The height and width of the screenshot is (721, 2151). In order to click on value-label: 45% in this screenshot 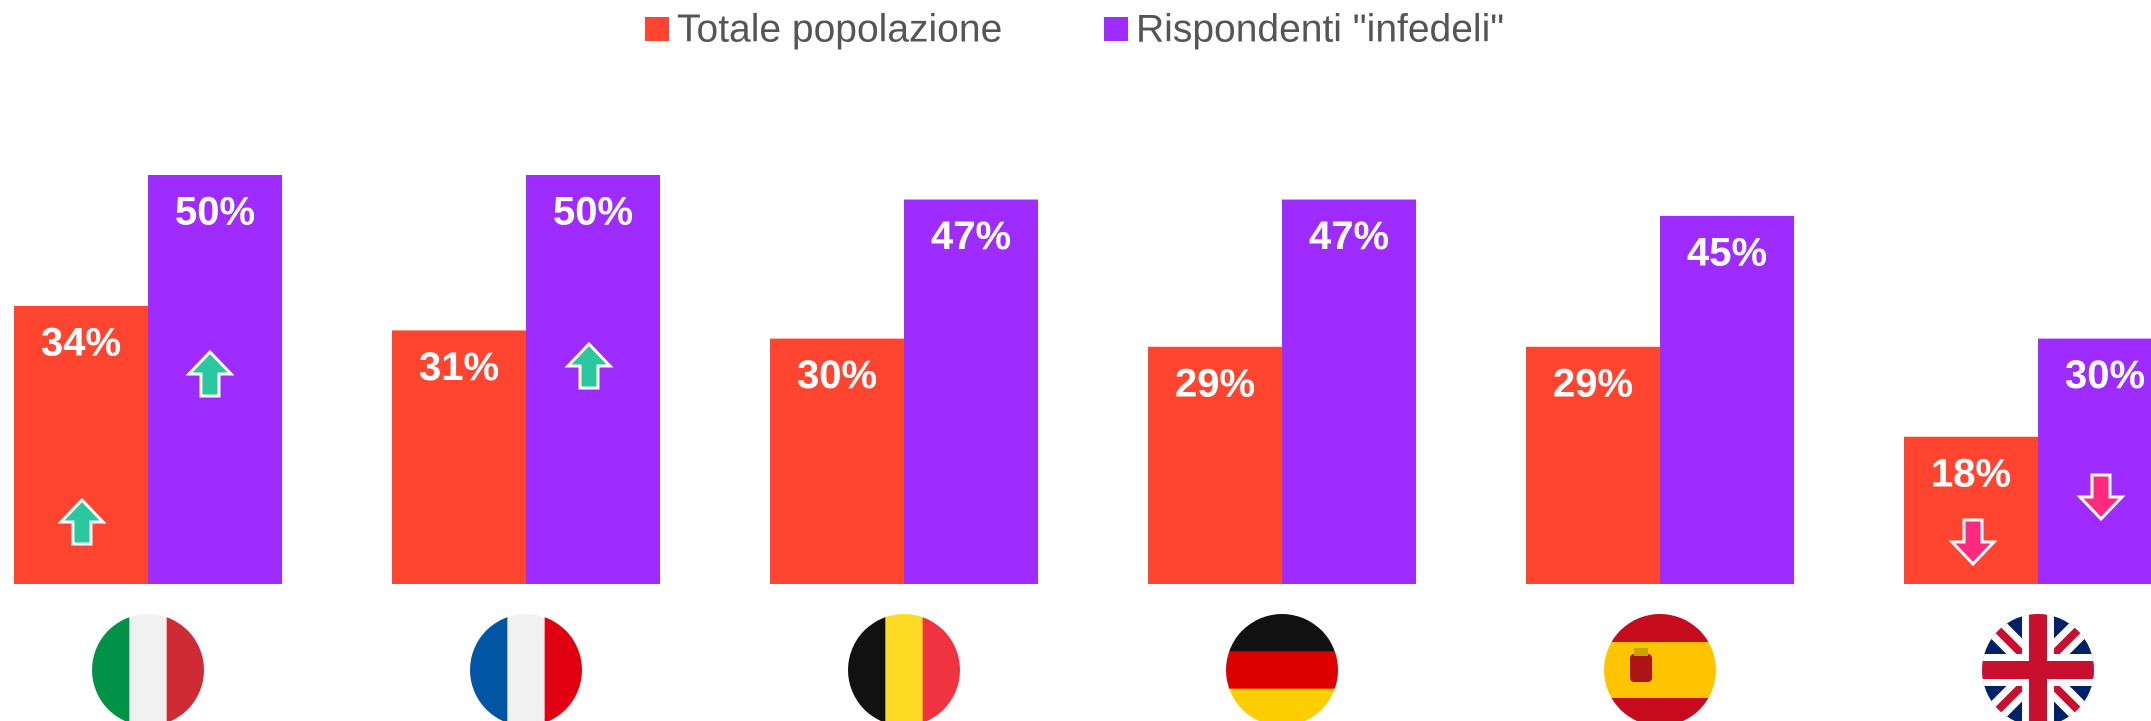, I will do `click(1727, 252)`.